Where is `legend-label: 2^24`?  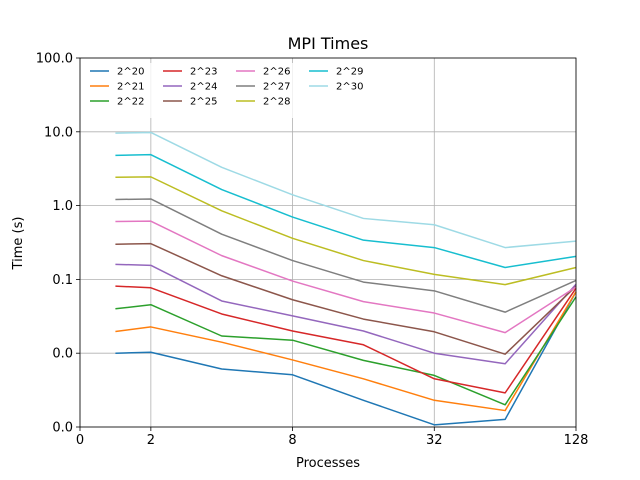
legend-label: 2^24 is located at coordinates (203, 87).